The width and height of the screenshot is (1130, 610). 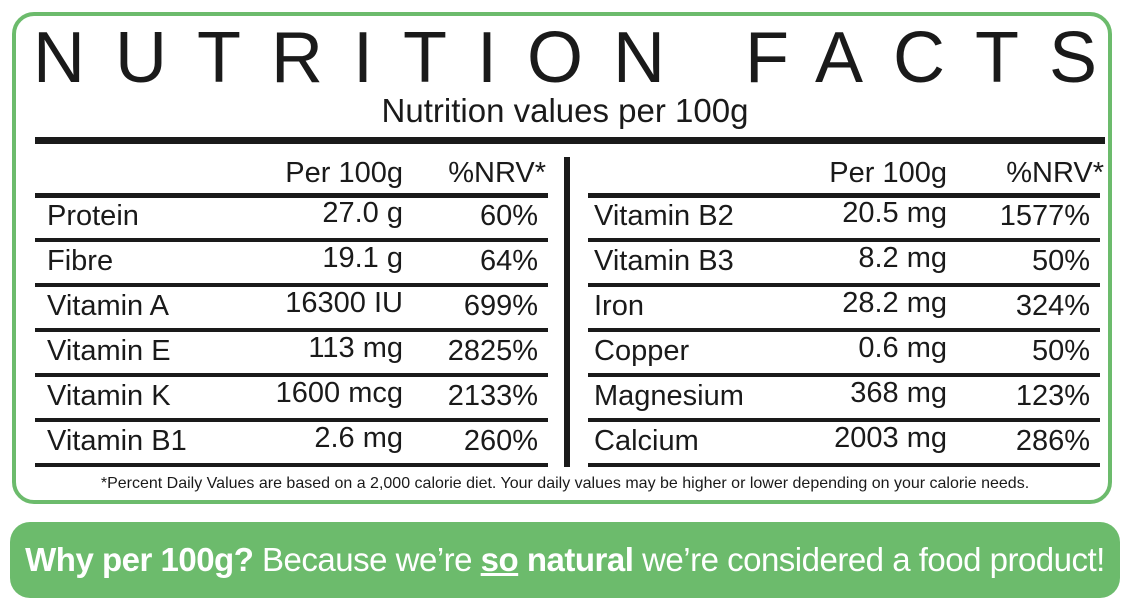 What do you see at coordinates (358, 438) in the screenshot?
I see `amount: 2.6 mg` at bounding box center [358, 438].